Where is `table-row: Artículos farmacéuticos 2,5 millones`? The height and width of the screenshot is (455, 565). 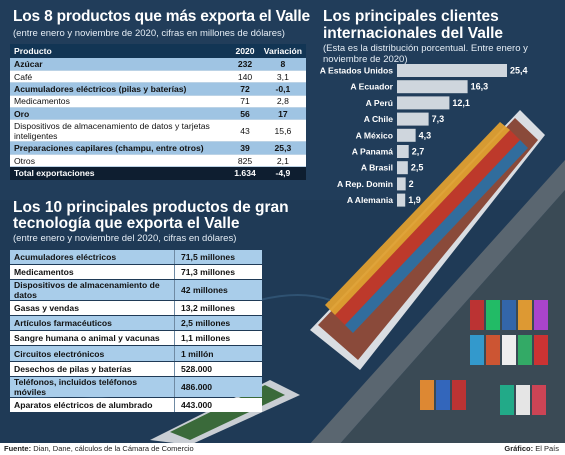
table-row: Artículos farmacéuticos 2,5 millones is located at coordinates (136, 323).